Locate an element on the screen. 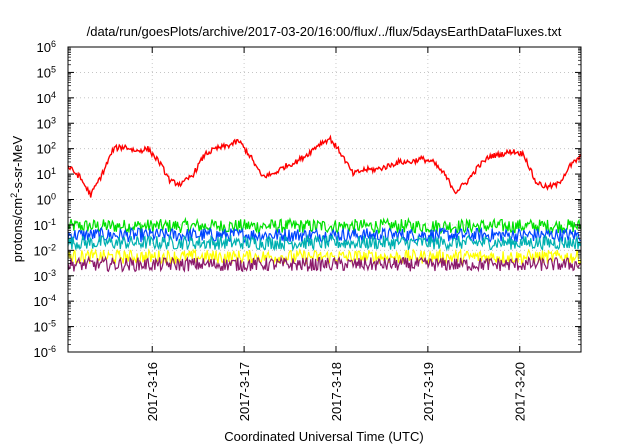  y-tick-label: 10¹ is located at coordinates (46, 174).